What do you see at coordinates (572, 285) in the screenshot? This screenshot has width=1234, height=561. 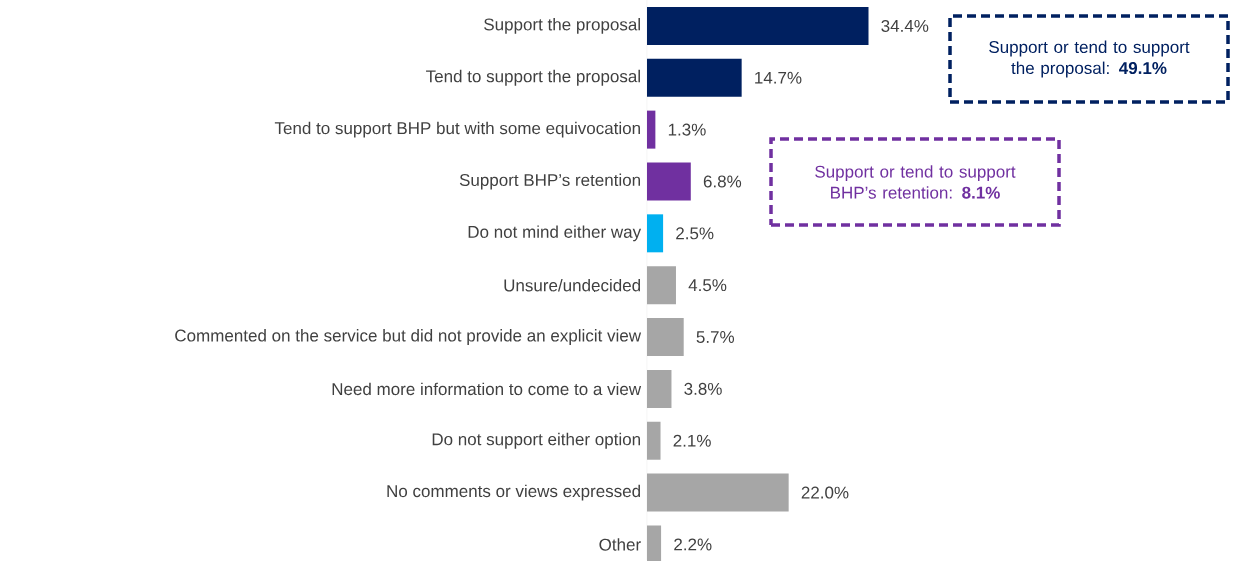 I see `y-tick-label: Unsure/undecided` at bounding box center [572, 285].